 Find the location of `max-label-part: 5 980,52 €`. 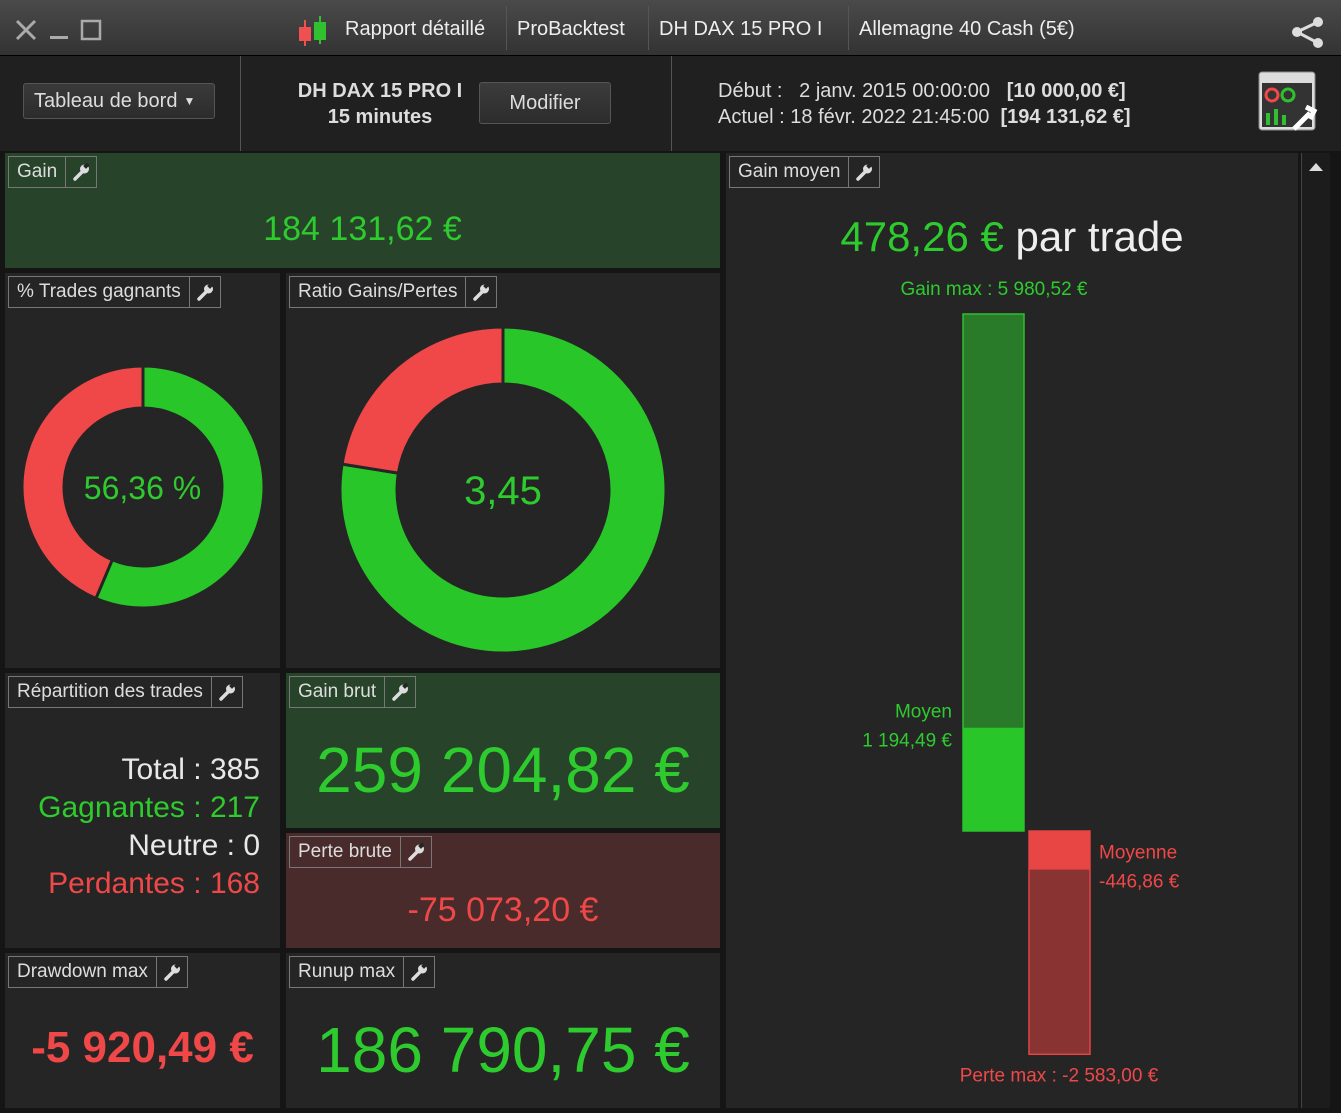

max-label-part: 5 980,52 € is located at coordinates (1043, 289).